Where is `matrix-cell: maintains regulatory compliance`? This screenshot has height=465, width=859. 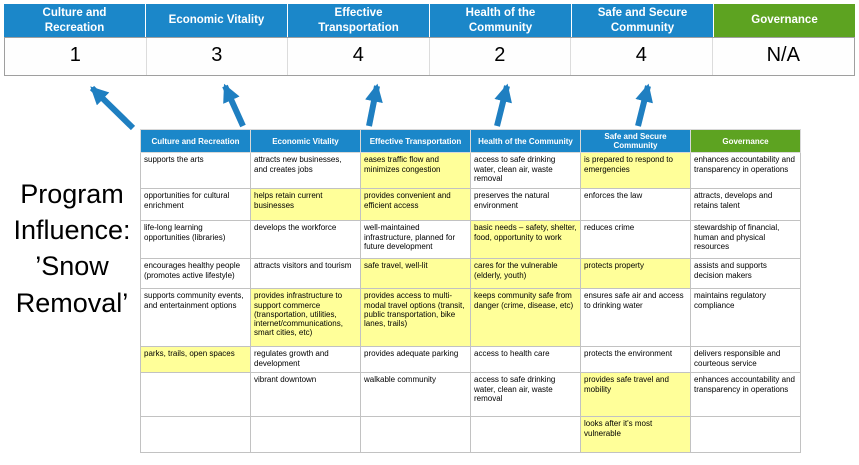 matrix-cell: maintains regulatory compliance is located at coordinates (745, 318).